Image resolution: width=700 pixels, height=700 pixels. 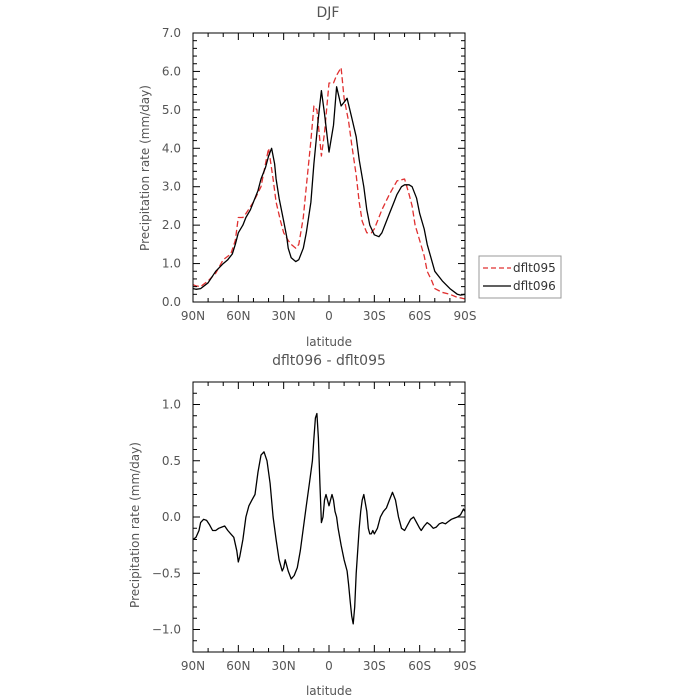 I want to click on legend: dflt095 dflt096, so click(x=520, y=277).